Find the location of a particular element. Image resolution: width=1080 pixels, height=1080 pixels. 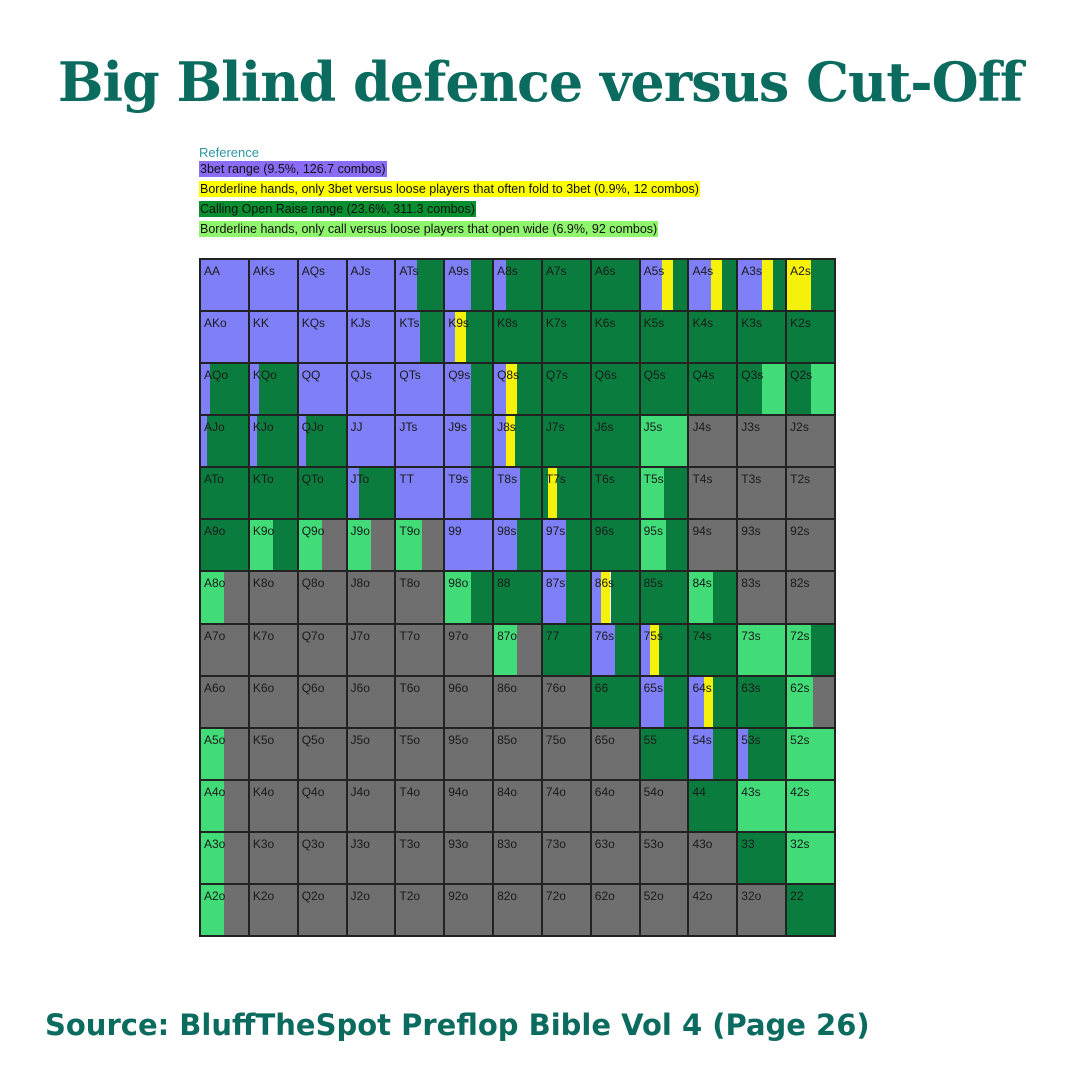

hand-cell-J9o: J9o is located at coordinates (371, 545).